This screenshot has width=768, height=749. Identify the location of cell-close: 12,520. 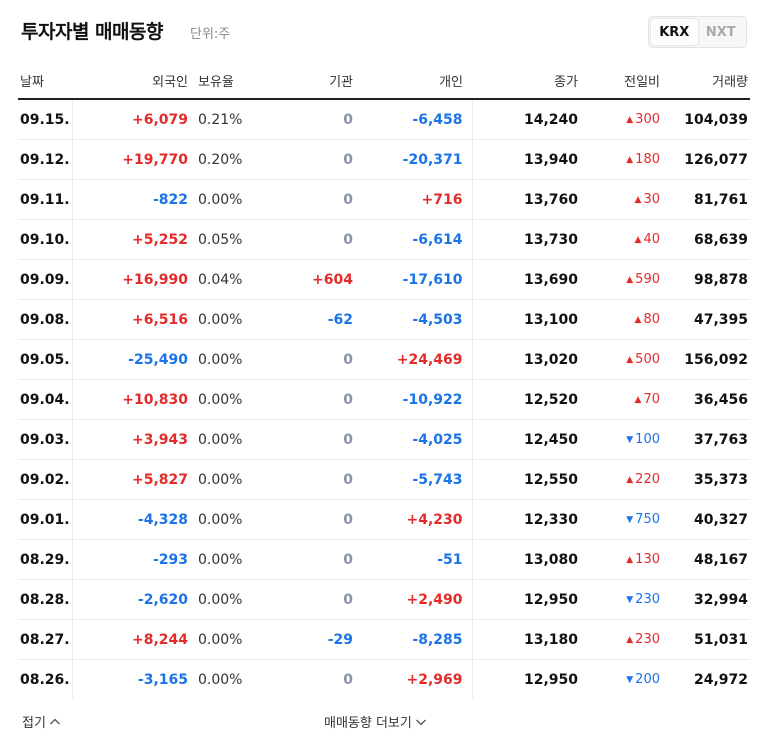
(526, 399).